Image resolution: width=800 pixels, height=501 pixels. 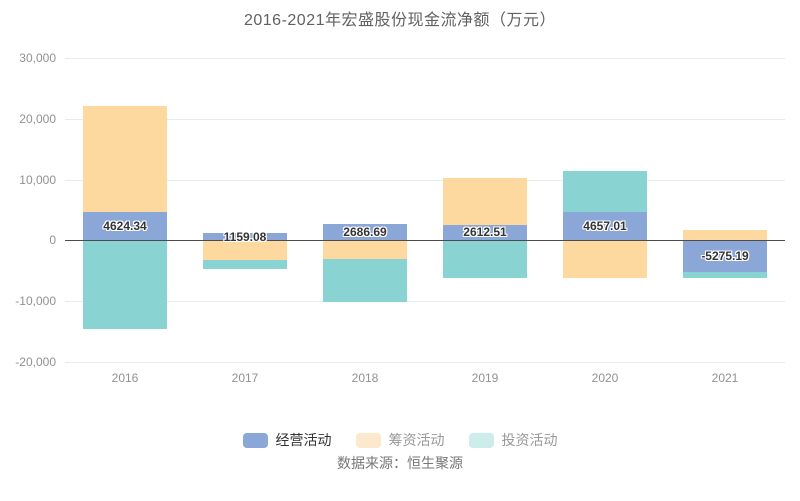 What do you see at coordinates (485, 259) in the screenshot?
I see `bar-segment-投资活动-2019` at bounding box center [485, 259].